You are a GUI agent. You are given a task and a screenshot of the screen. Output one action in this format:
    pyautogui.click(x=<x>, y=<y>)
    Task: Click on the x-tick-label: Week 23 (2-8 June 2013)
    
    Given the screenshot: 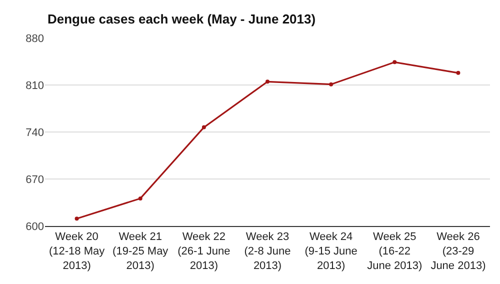 What is the action you would take?
    pyautogui.click(x=267, y=251)
    